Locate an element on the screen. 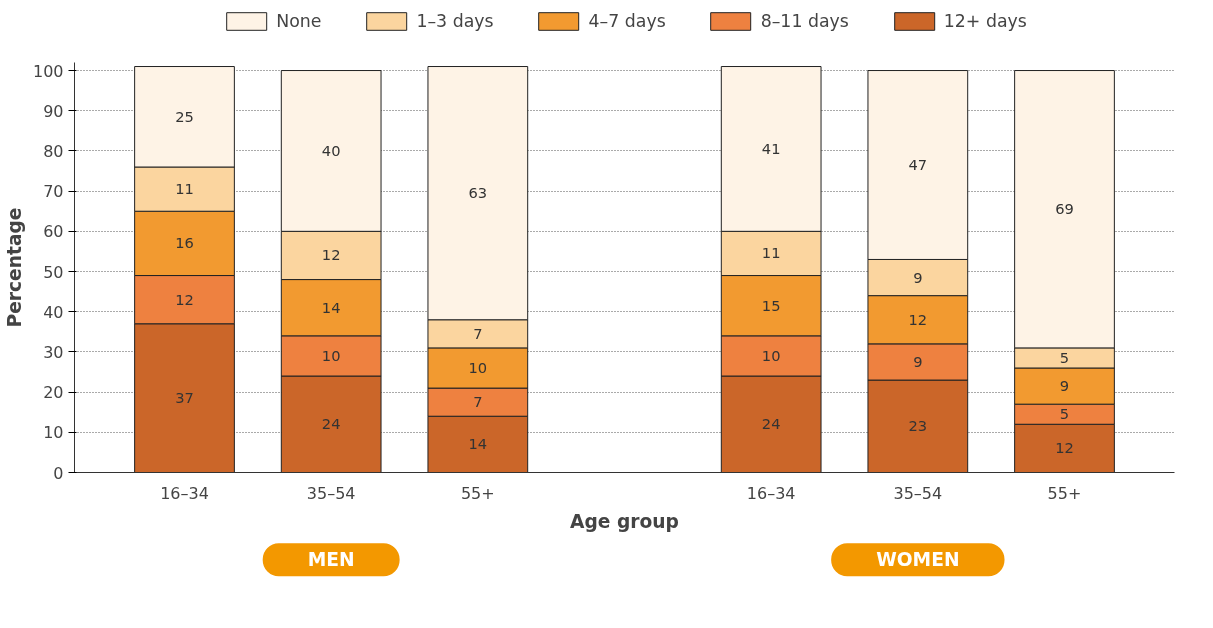 Image resolution: width=1213 pixels, height=628 pixels. text: MEN is located at coordinates (331, 560).